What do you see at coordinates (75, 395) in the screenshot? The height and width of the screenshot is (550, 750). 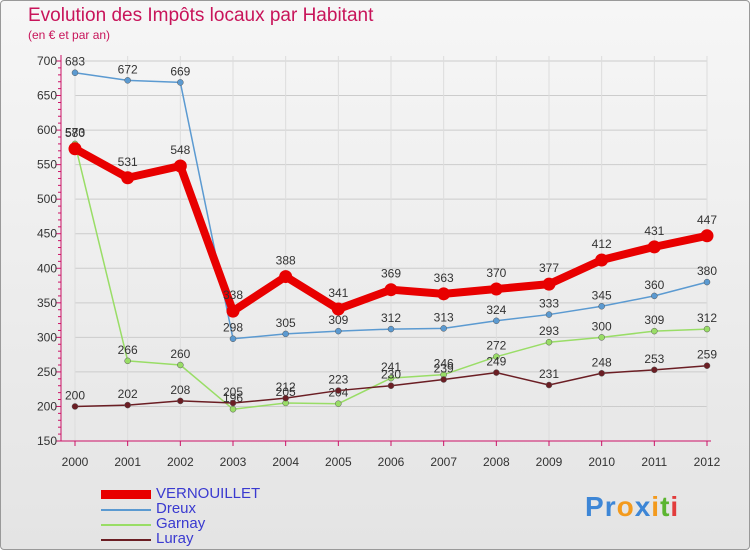 I see `data-label: 200` at bounding box center [75, 395].